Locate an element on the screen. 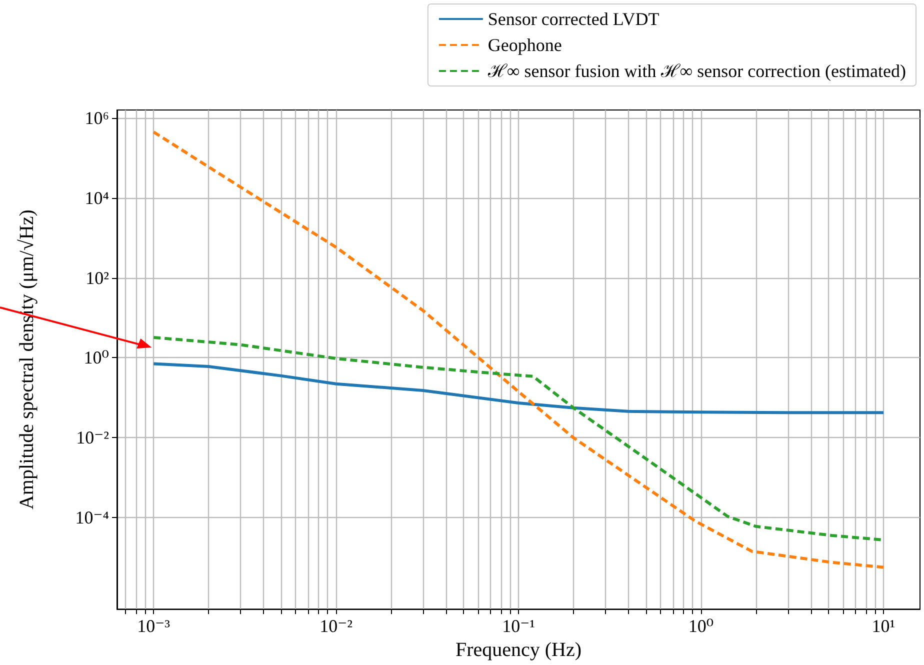 This screenshot has height=665, width=924. legend-label: ℋ∞ sensor fusion with ℋ∞ sensor correction (estimated) is located at coordinates (696, 71).